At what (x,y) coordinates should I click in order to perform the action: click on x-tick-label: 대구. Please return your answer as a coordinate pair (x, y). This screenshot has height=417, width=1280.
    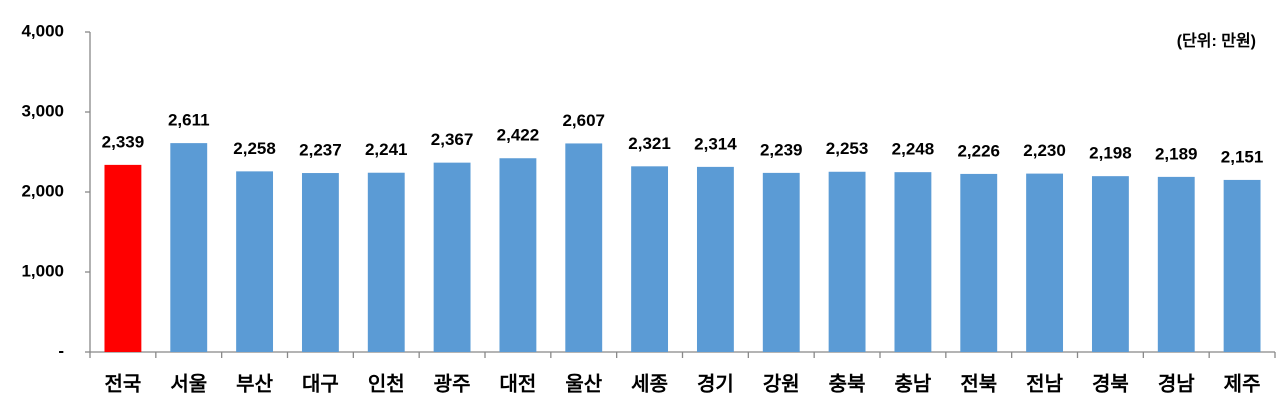
    Looking at the image, I should click on (320, 383).